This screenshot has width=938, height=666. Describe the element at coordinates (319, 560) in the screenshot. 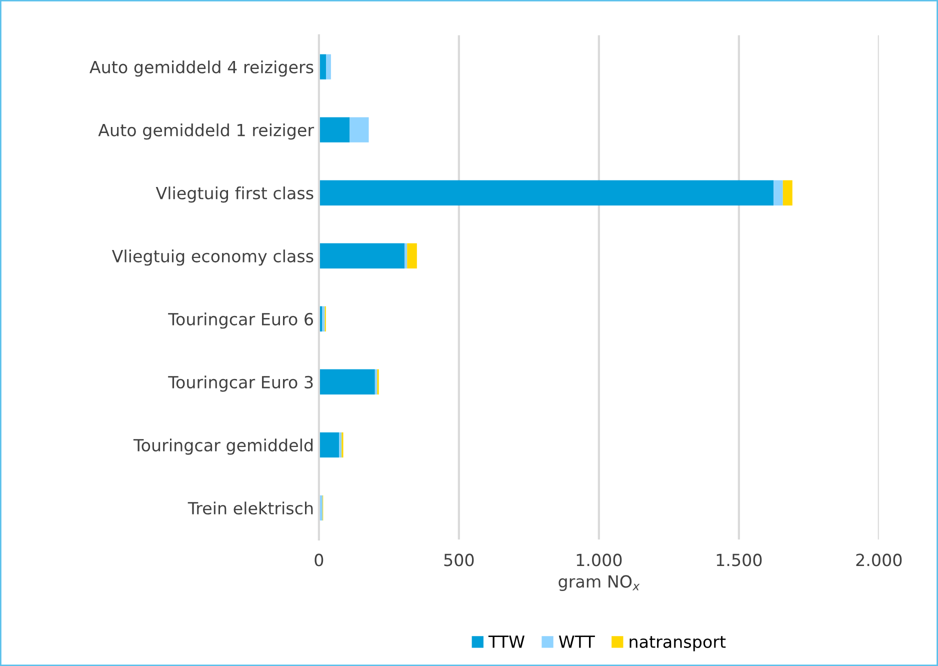

I see `x-tick-label: 0` at that location.